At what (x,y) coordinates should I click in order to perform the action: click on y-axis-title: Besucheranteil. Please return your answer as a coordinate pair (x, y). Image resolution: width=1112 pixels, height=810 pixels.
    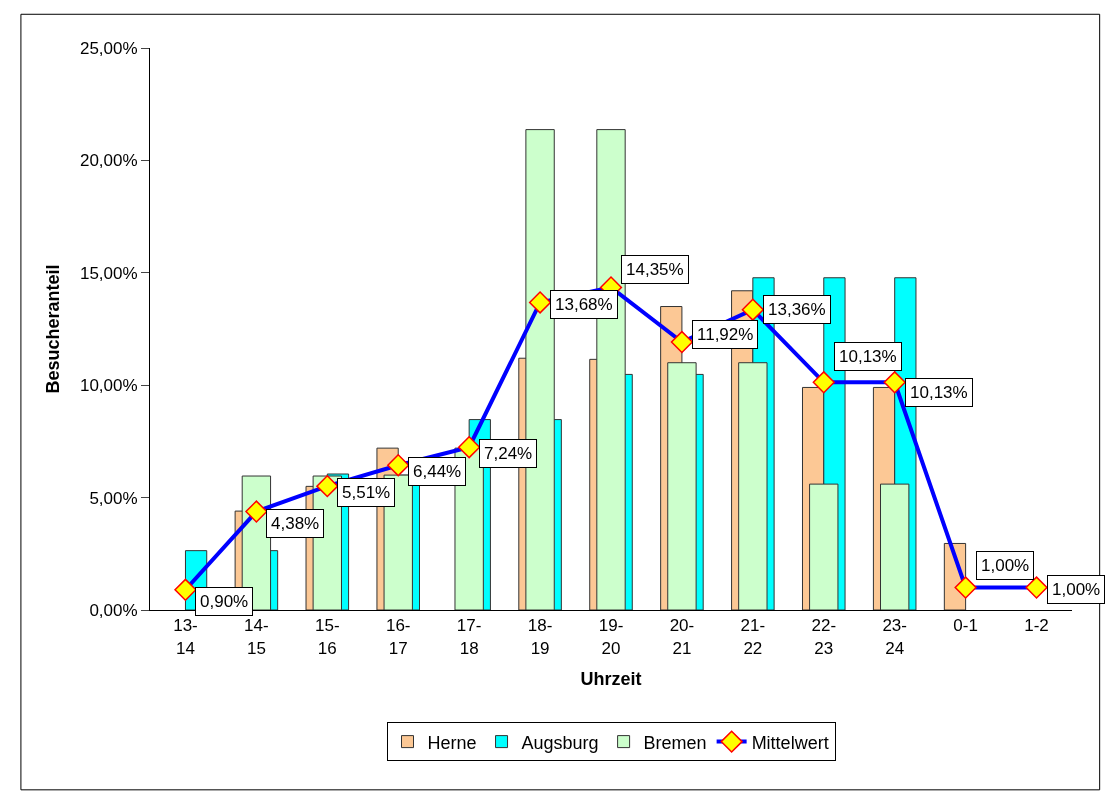
    Looking at the image, I should click on (53, 329).